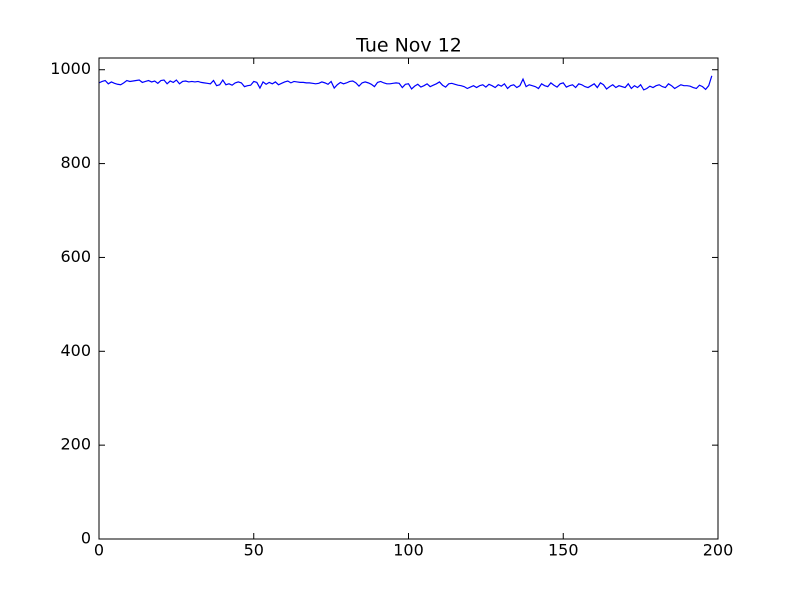 This screenshot has width=800, height=600. Describe the element at coordinates (405, 83) in the screenshot. I see `data-line` at that location.